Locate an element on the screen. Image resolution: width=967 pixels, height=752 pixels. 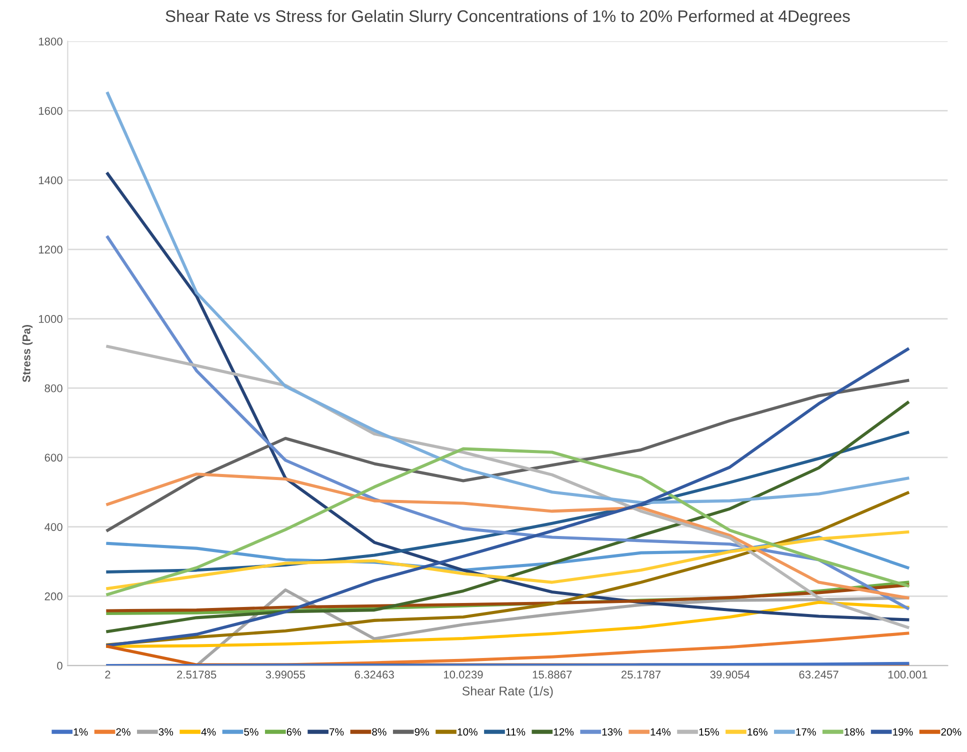
y-tick-label: 1400 is located at coordinates (50, 180).